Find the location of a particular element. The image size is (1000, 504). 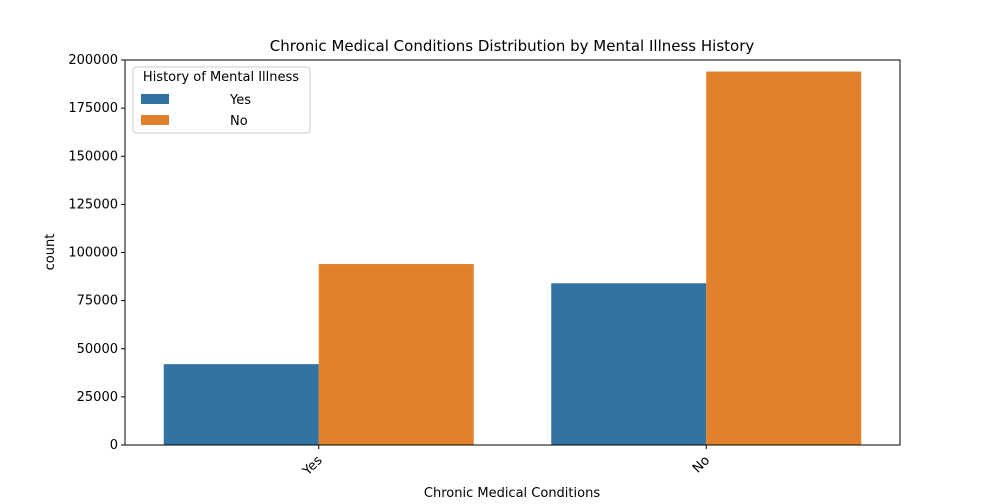

y-axis-label: count is located at coordinates (50, 252).